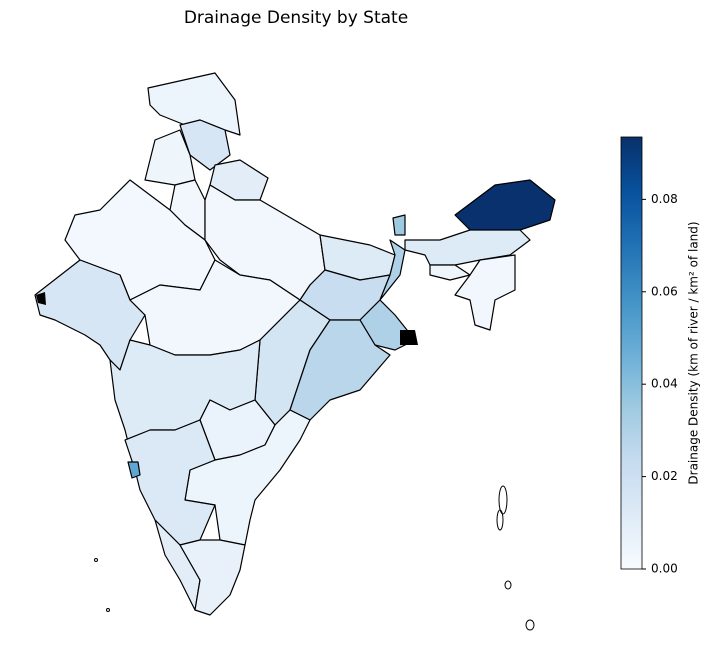 The image size is (712, 671). Describe the element at coordinates (296, 18) in the screenshot. I see `chart-title: Drainage Density by State` at that location.